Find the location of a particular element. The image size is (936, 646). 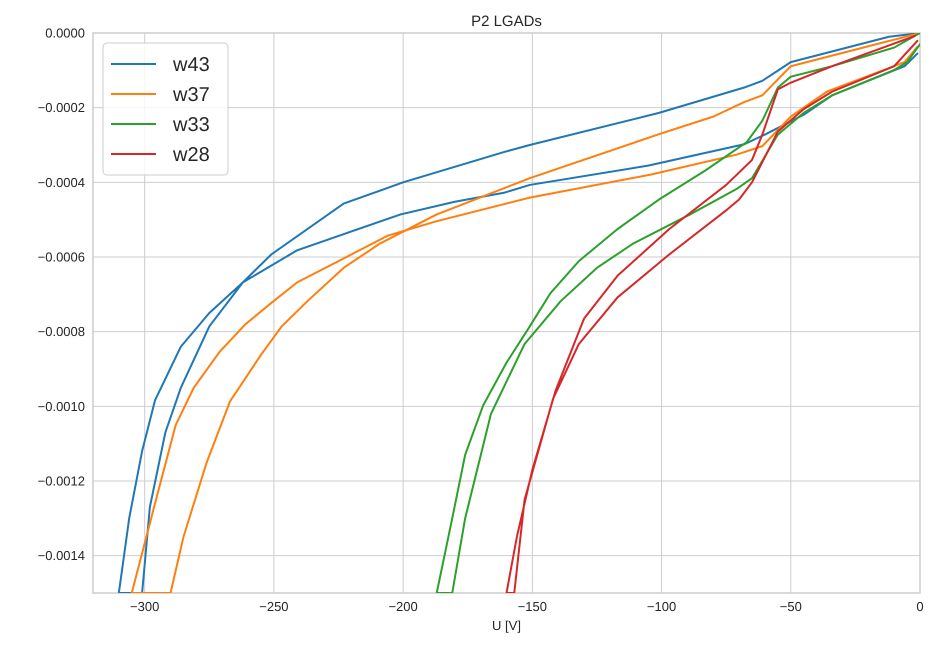

y-tick-label: −0.0006 is located at coordinates (61, 257).